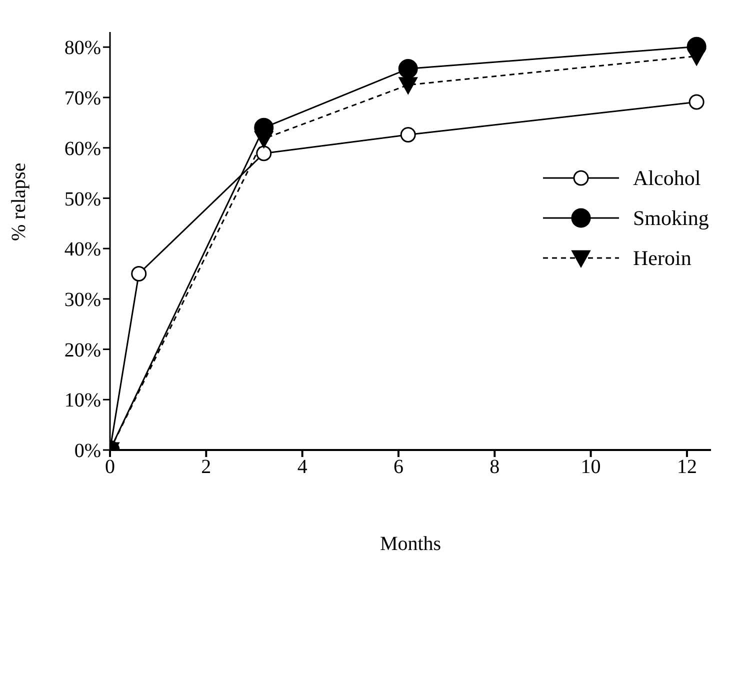  What do you see at coordinates (87, 451) in the screenshot?
I see `y-tick-label: 0%` at bounding box center [87, 451].